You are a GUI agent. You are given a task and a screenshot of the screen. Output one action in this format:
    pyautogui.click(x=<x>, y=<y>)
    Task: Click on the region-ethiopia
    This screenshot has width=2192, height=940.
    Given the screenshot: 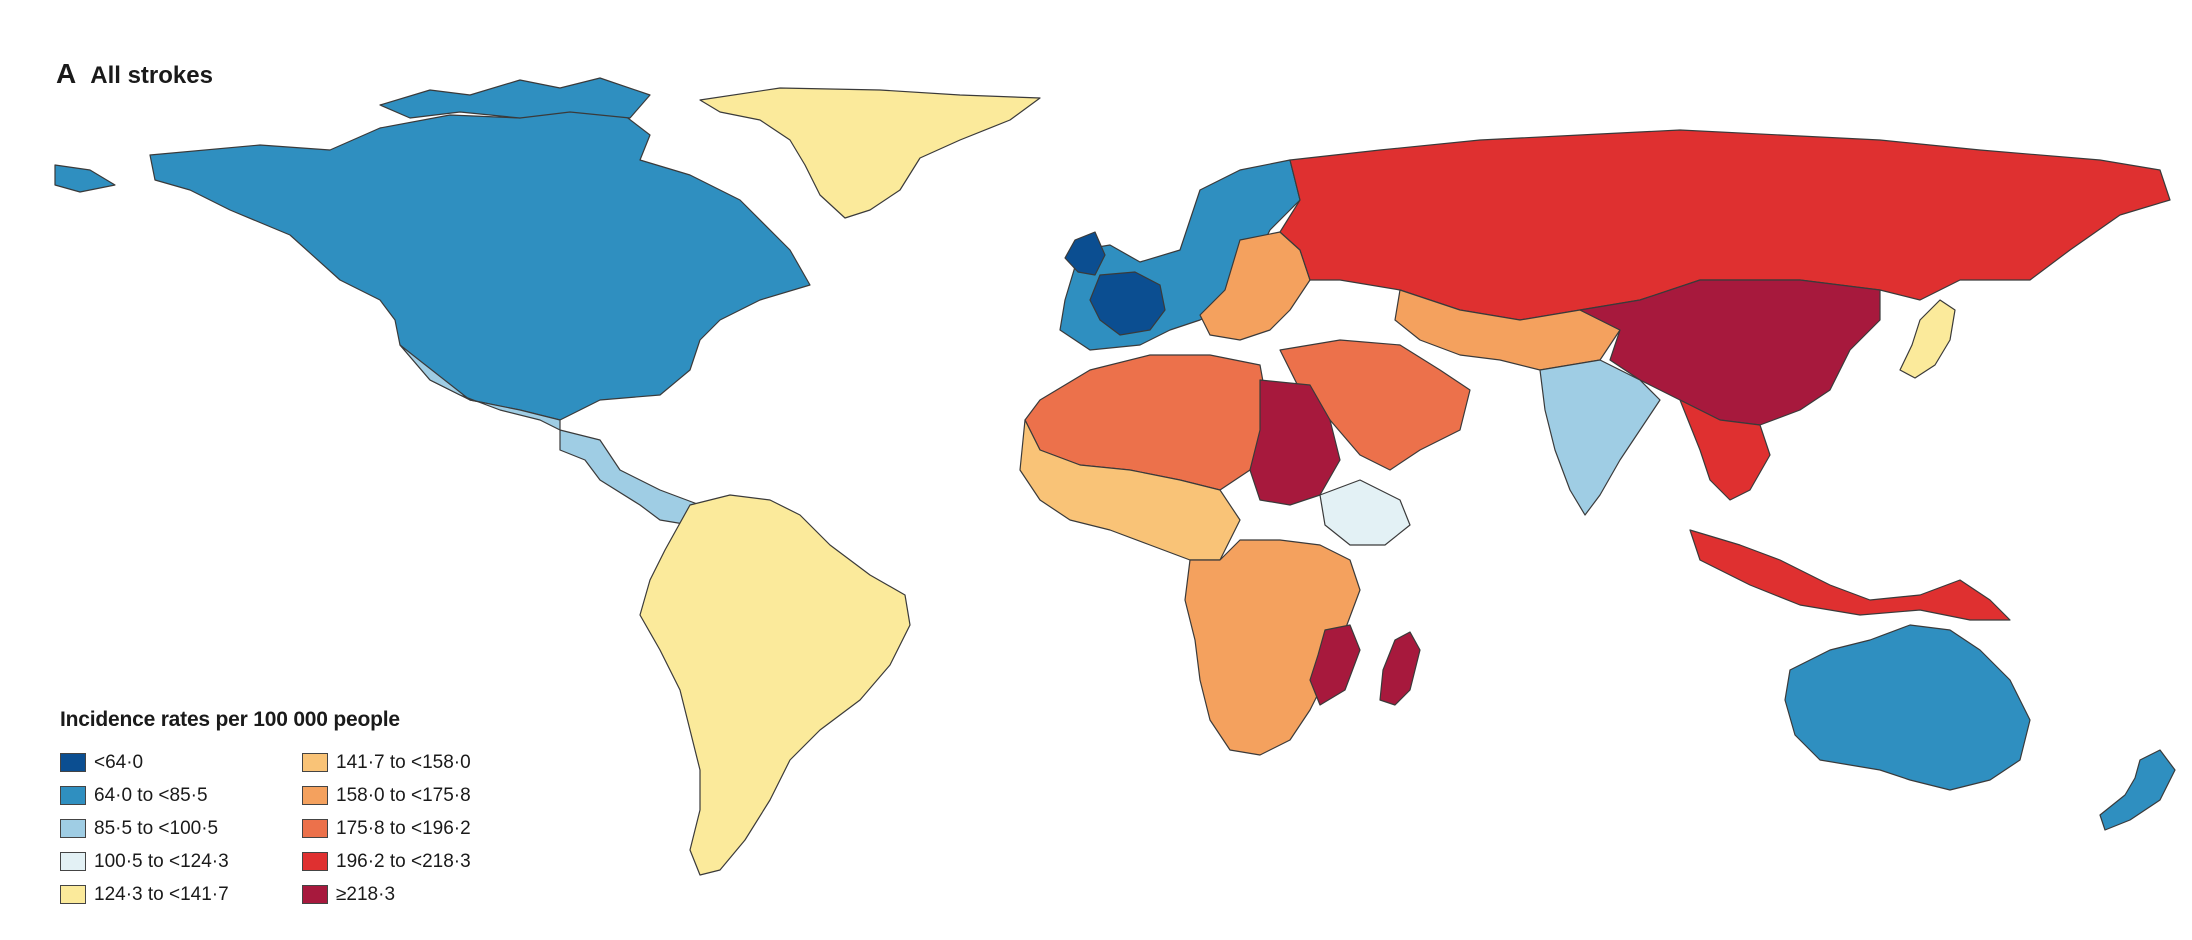 What is the action you would take?
    pyautogui.click(x=1365, y=512)
    